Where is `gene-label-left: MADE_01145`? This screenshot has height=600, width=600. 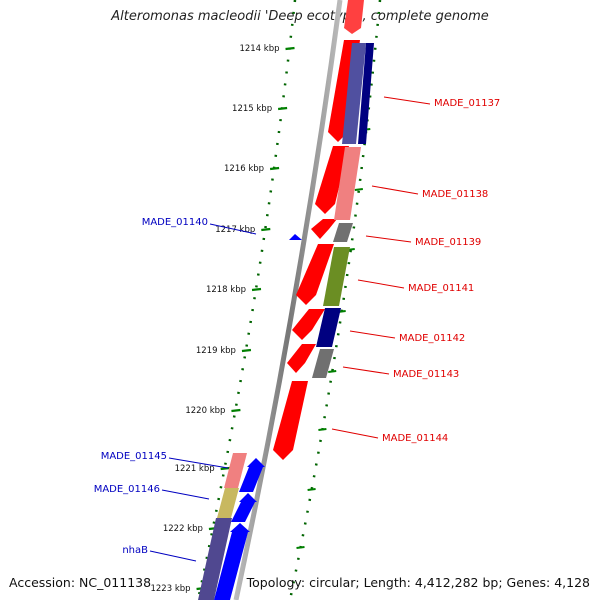 gene-label-left: MADE_01145 is located at coordinates (134, 456).